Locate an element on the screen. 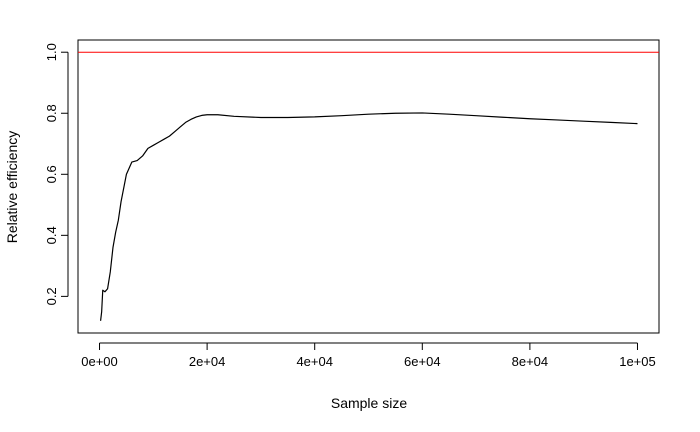 This screenshot has width=700, height=432. y-axis: 0.2 0.4 0.6 0.8 1.0 is located at coordinates (56, 174).